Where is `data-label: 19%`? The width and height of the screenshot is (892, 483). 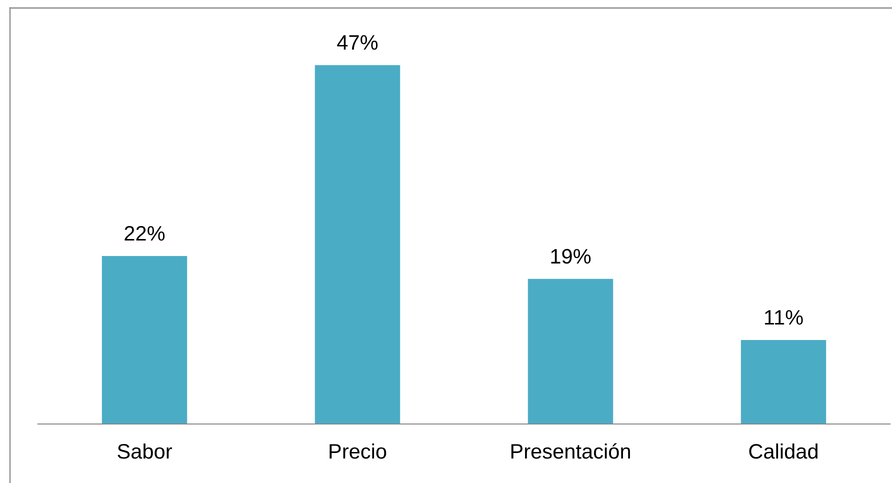 data-label: 19% is located at coordinates (571, 256).